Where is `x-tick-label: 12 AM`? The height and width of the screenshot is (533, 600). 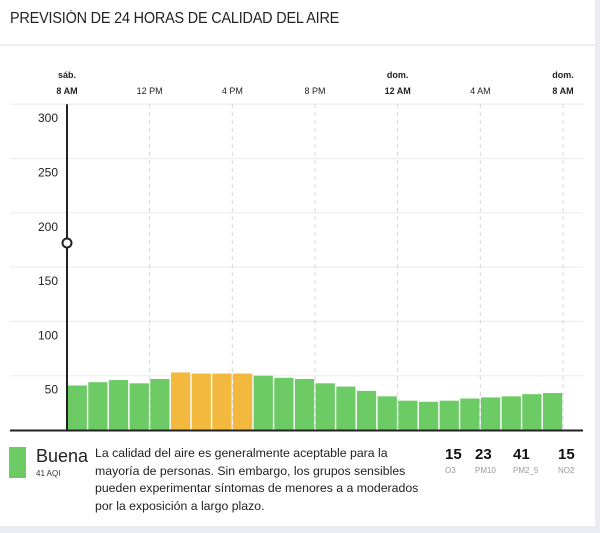
x-tick-label: 12 AM is located at coordinates (398, 91).